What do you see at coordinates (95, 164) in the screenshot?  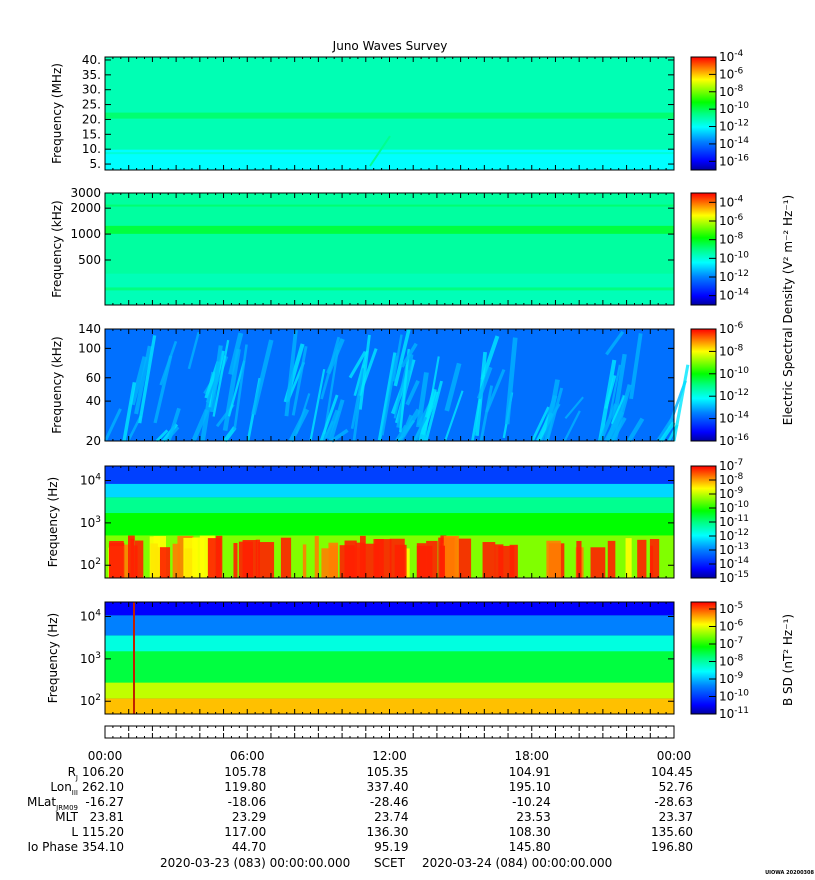 I see `y-tick-label: 5.` at bounding box center [95, 164].